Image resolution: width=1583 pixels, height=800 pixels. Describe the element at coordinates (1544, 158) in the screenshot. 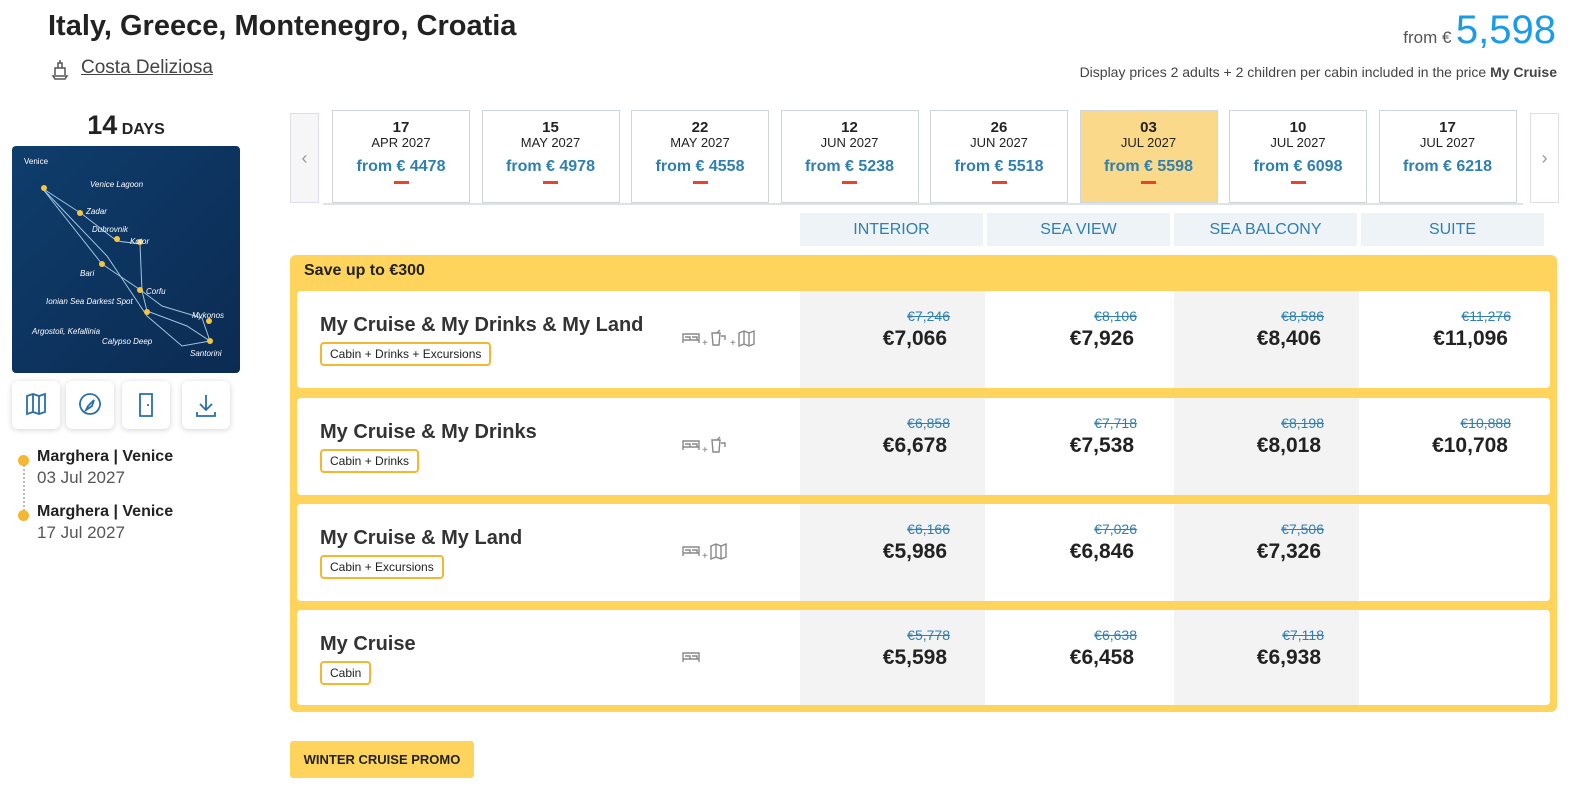

I see `next-arrow: ›` at that location.